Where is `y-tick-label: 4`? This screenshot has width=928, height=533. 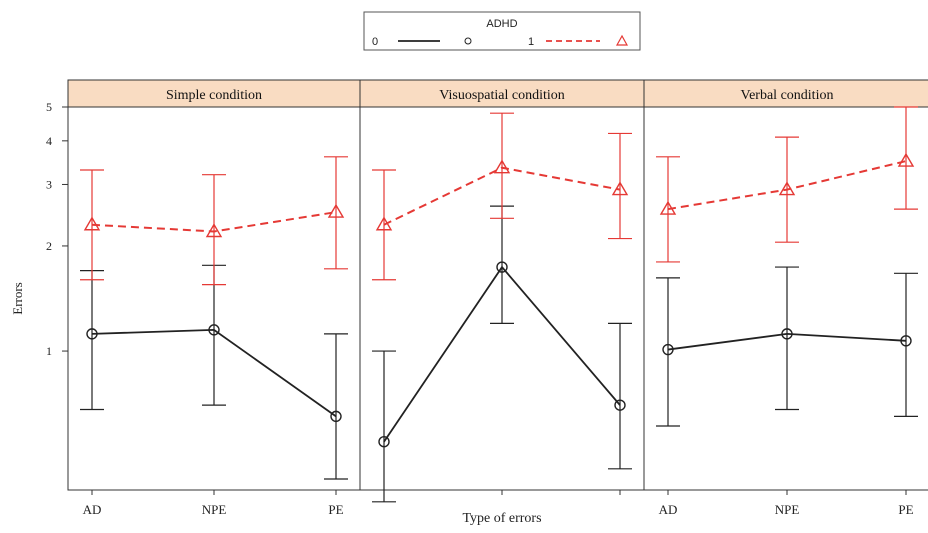 y-tick-label: 4 is located at coordinates (49, 141).